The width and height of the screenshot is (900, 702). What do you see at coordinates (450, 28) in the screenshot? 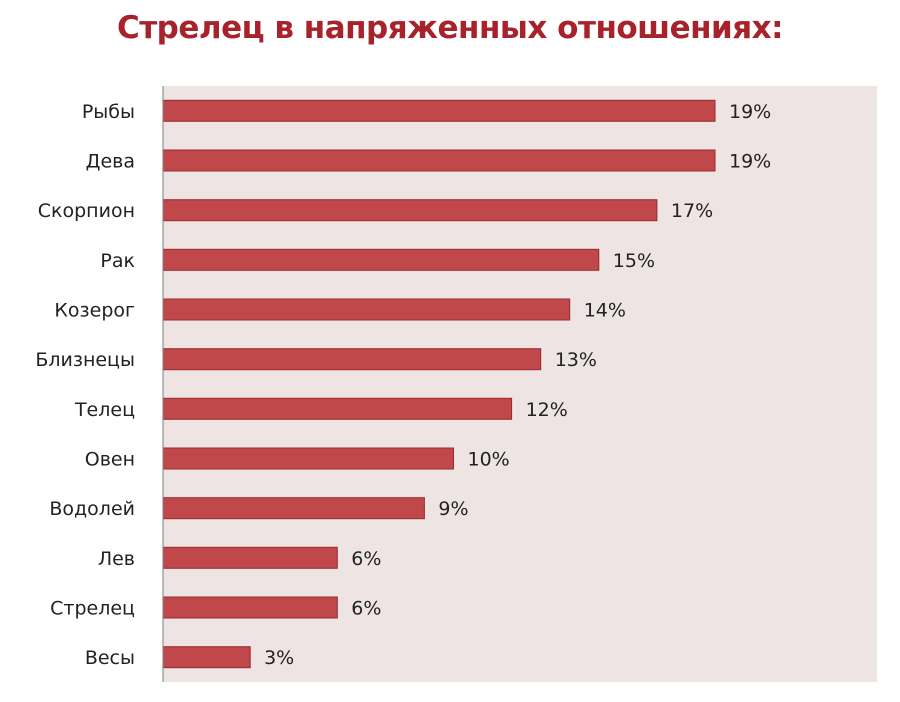
I see `chart-title: Стрелец в напряженных отношениях:` at bounding box center [450, 28].